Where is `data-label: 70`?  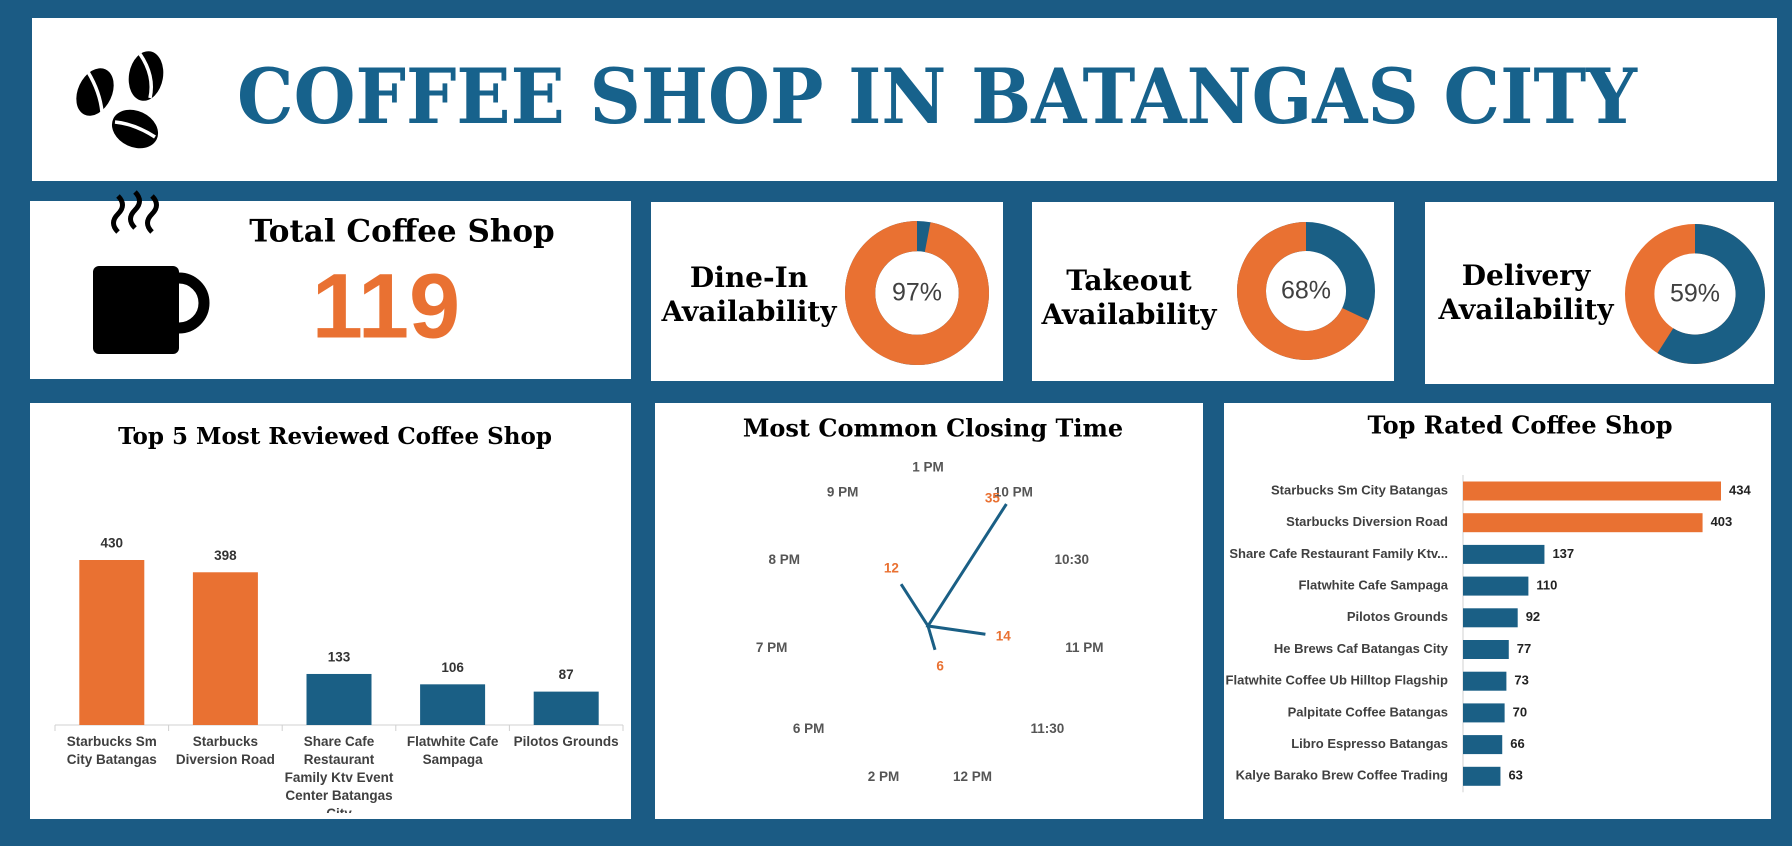
data-label: 70 is located at coordinates (1520, 711).